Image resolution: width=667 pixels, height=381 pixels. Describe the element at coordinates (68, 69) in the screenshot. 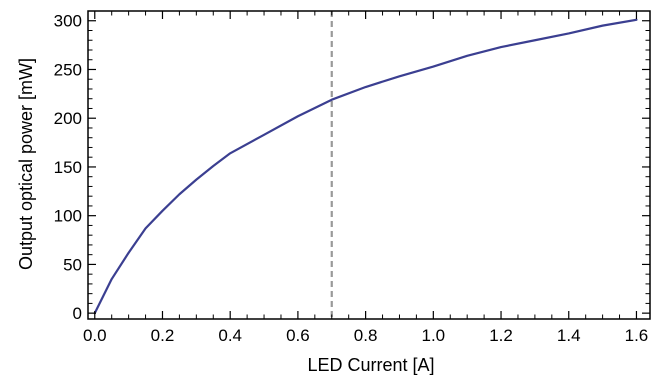

I see `y-tick-label: 250` at that location.